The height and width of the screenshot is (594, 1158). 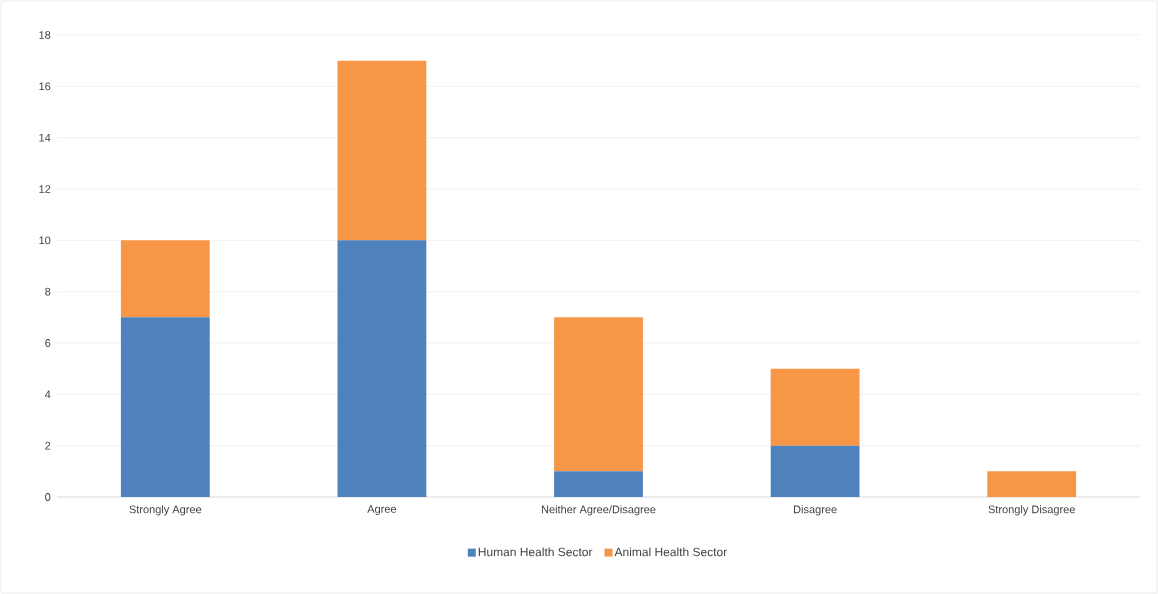 What do you see at coordinates (45, 240) in the screenshot?
I see `y-tick-label: 10` at bounding box center [45, 240].